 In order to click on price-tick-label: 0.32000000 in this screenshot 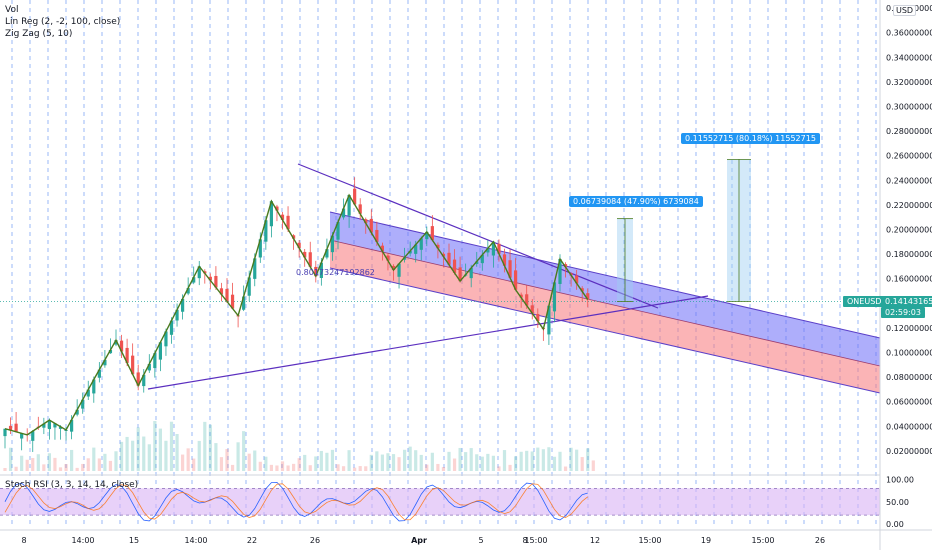, I will do `click(909, 82)`.